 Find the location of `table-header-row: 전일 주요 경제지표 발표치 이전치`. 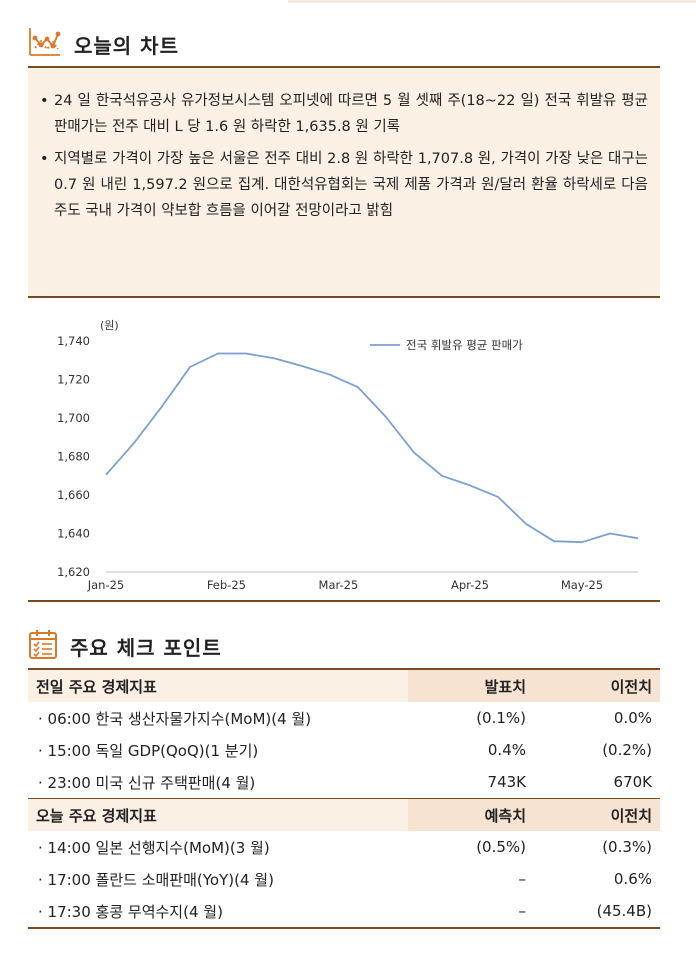

table-header-row: 전일 주요 경제지표 발표치 이전치 is located at coordinates (344, 685).